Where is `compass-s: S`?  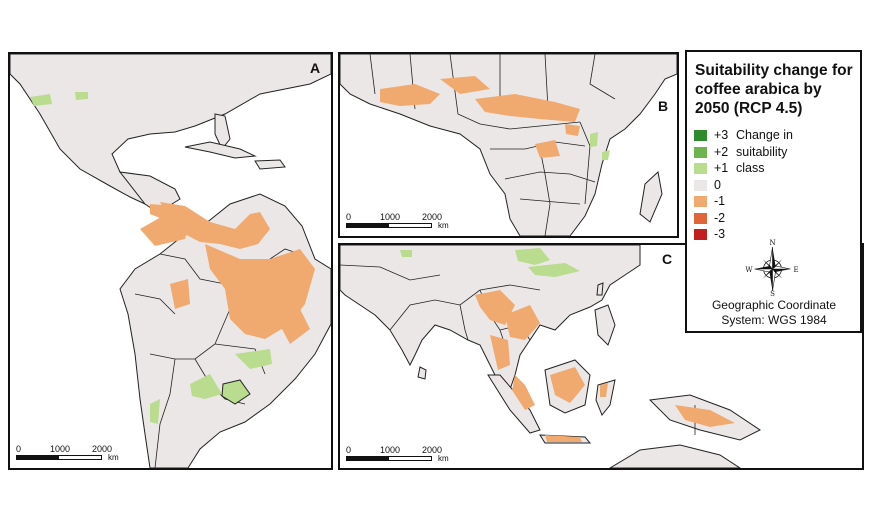 compass-s: S is located at coordinates (772, 293).